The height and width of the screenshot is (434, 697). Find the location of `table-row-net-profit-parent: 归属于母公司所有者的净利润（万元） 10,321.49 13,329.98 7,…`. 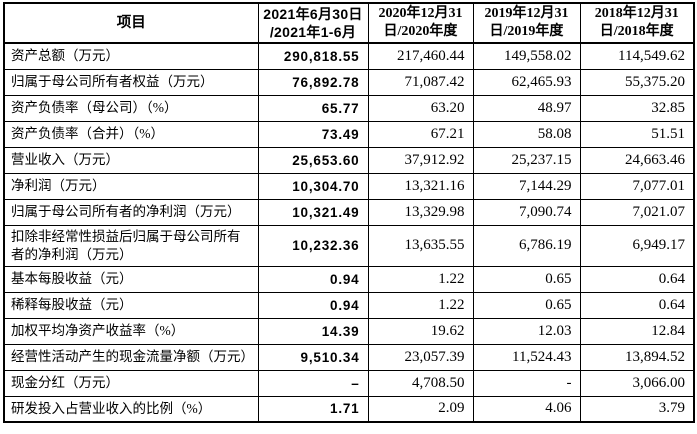

table-row-net-profit-parent: 归属于母公司所有者的净利润（万元） 10,321.49 13,329.98 7,… is located at coordinates (349, 212).